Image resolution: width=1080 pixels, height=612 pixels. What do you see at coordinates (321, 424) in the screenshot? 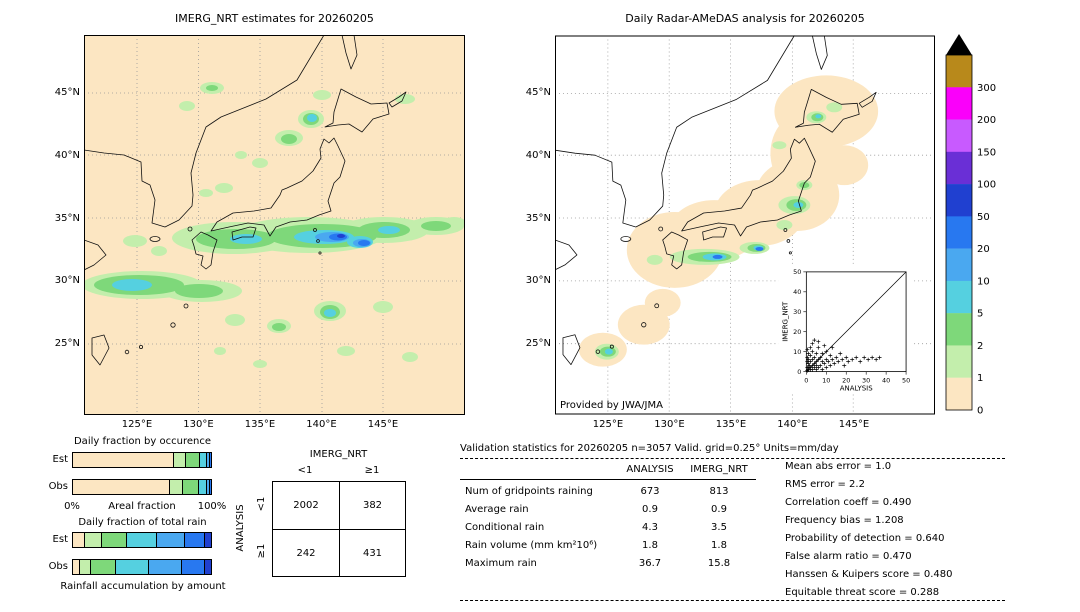
I see `lon-tick: 140°E` at bounding box center [321, 424].